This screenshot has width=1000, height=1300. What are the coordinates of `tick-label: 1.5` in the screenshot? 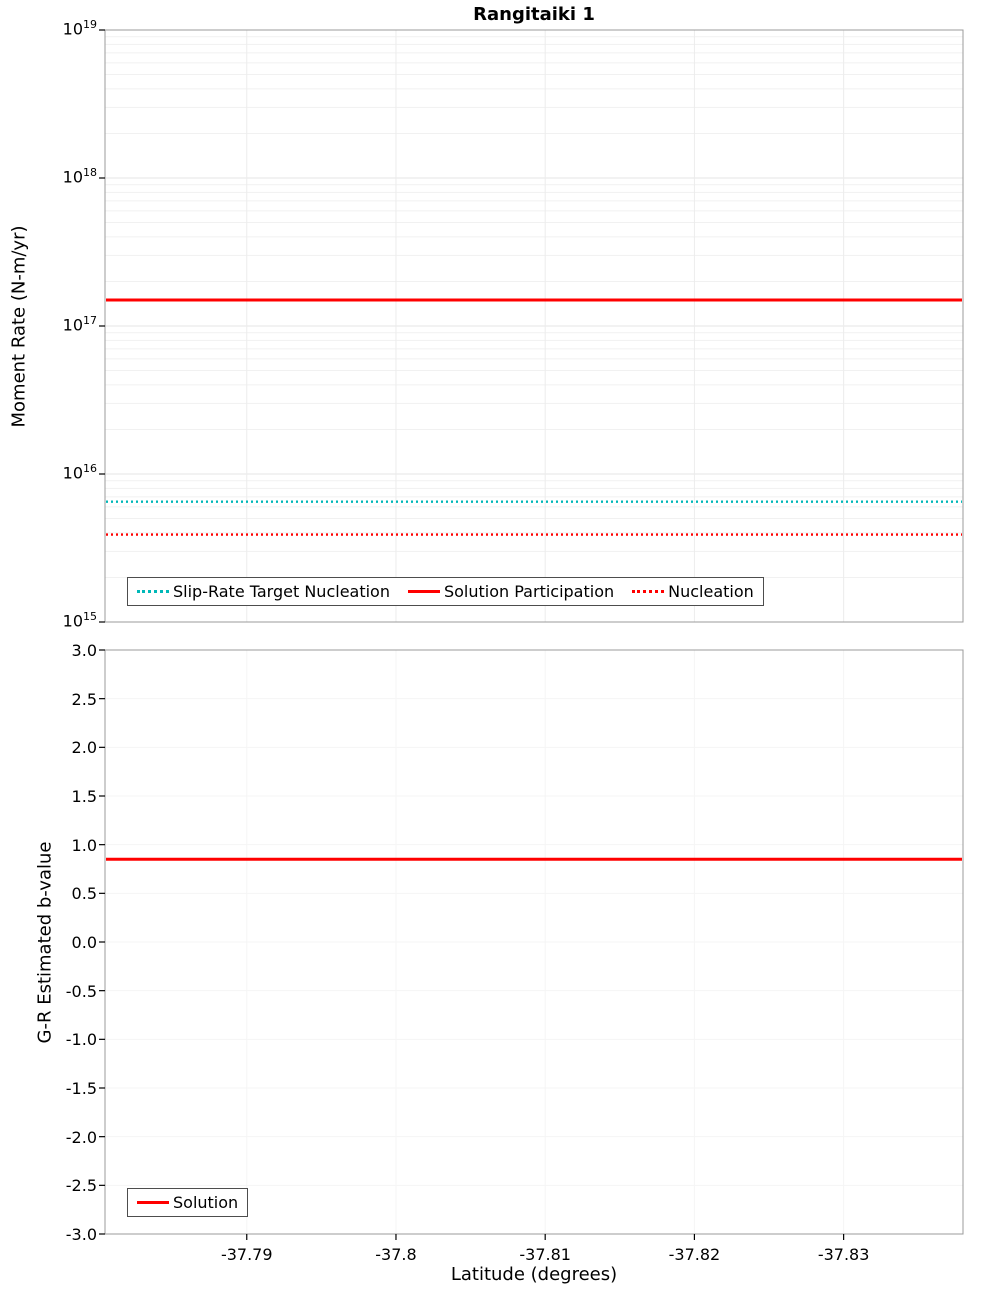 It's located at (84, 796).